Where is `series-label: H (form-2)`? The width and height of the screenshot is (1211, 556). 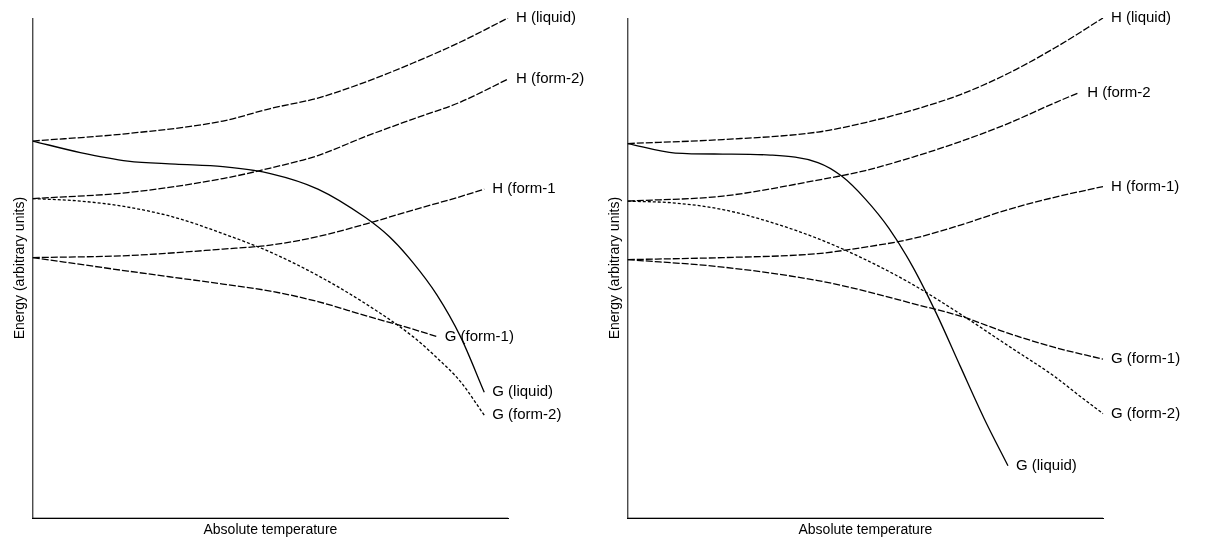
series-label: H (form-2) is located at coordinates (550, 78).